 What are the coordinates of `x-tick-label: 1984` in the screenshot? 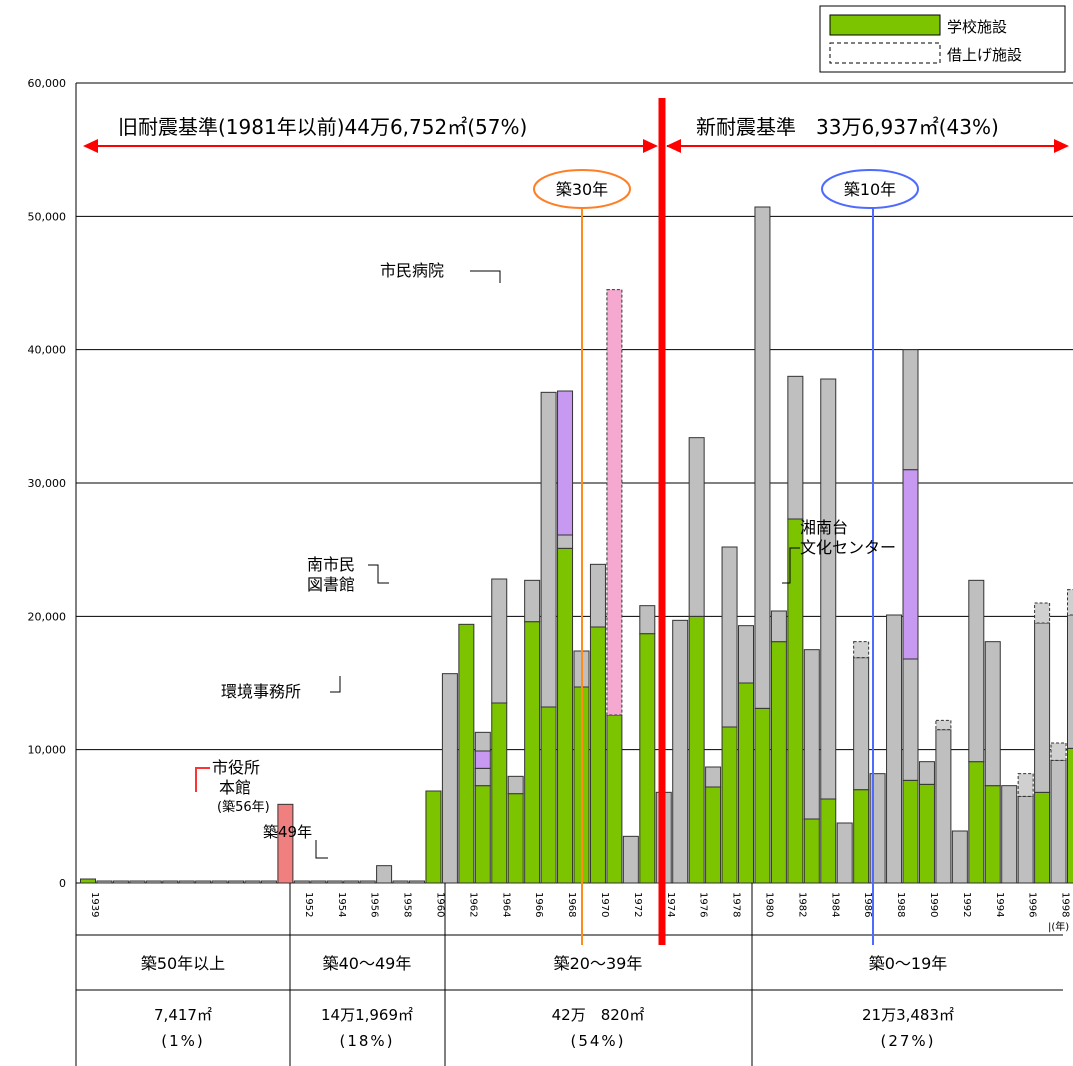 It's located at (834, 904).